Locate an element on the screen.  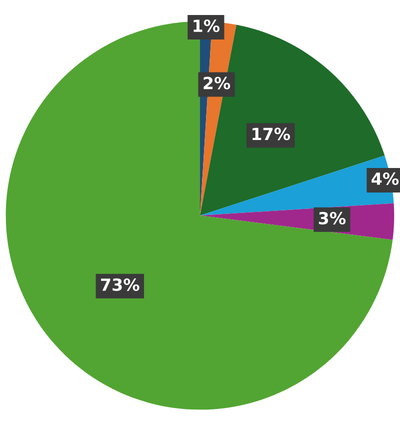
data-label: 17% is located at coordinates (271, 134).